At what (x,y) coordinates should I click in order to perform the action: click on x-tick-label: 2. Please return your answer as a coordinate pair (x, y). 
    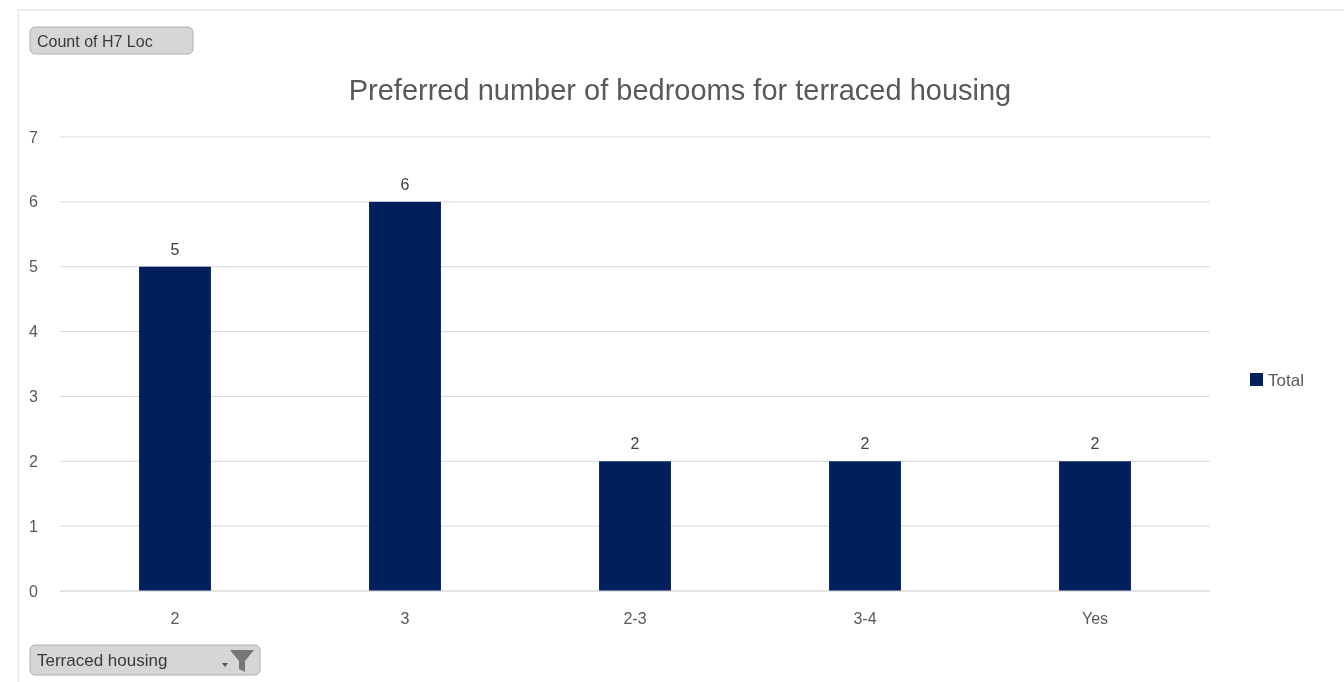
    Looking at the image, I should click on (175, 618).